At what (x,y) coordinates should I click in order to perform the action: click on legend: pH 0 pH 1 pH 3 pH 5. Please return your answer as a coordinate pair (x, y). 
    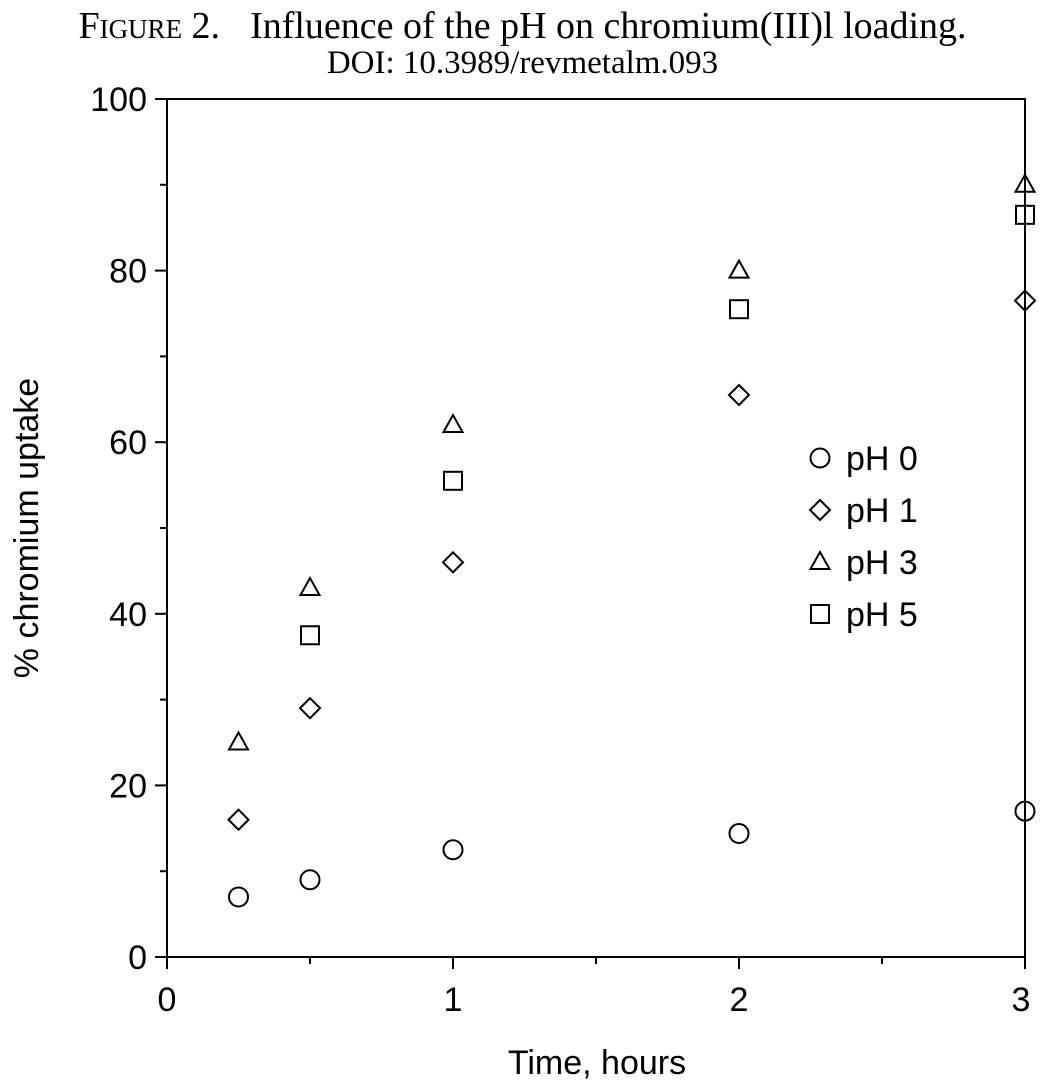
    Looking at the image, I should click on (863, 537).